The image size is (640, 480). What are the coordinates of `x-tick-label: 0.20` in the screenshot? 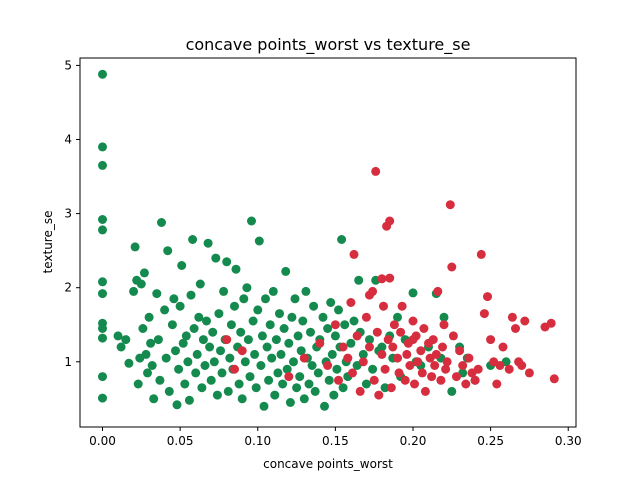 It's located at (413, 441).